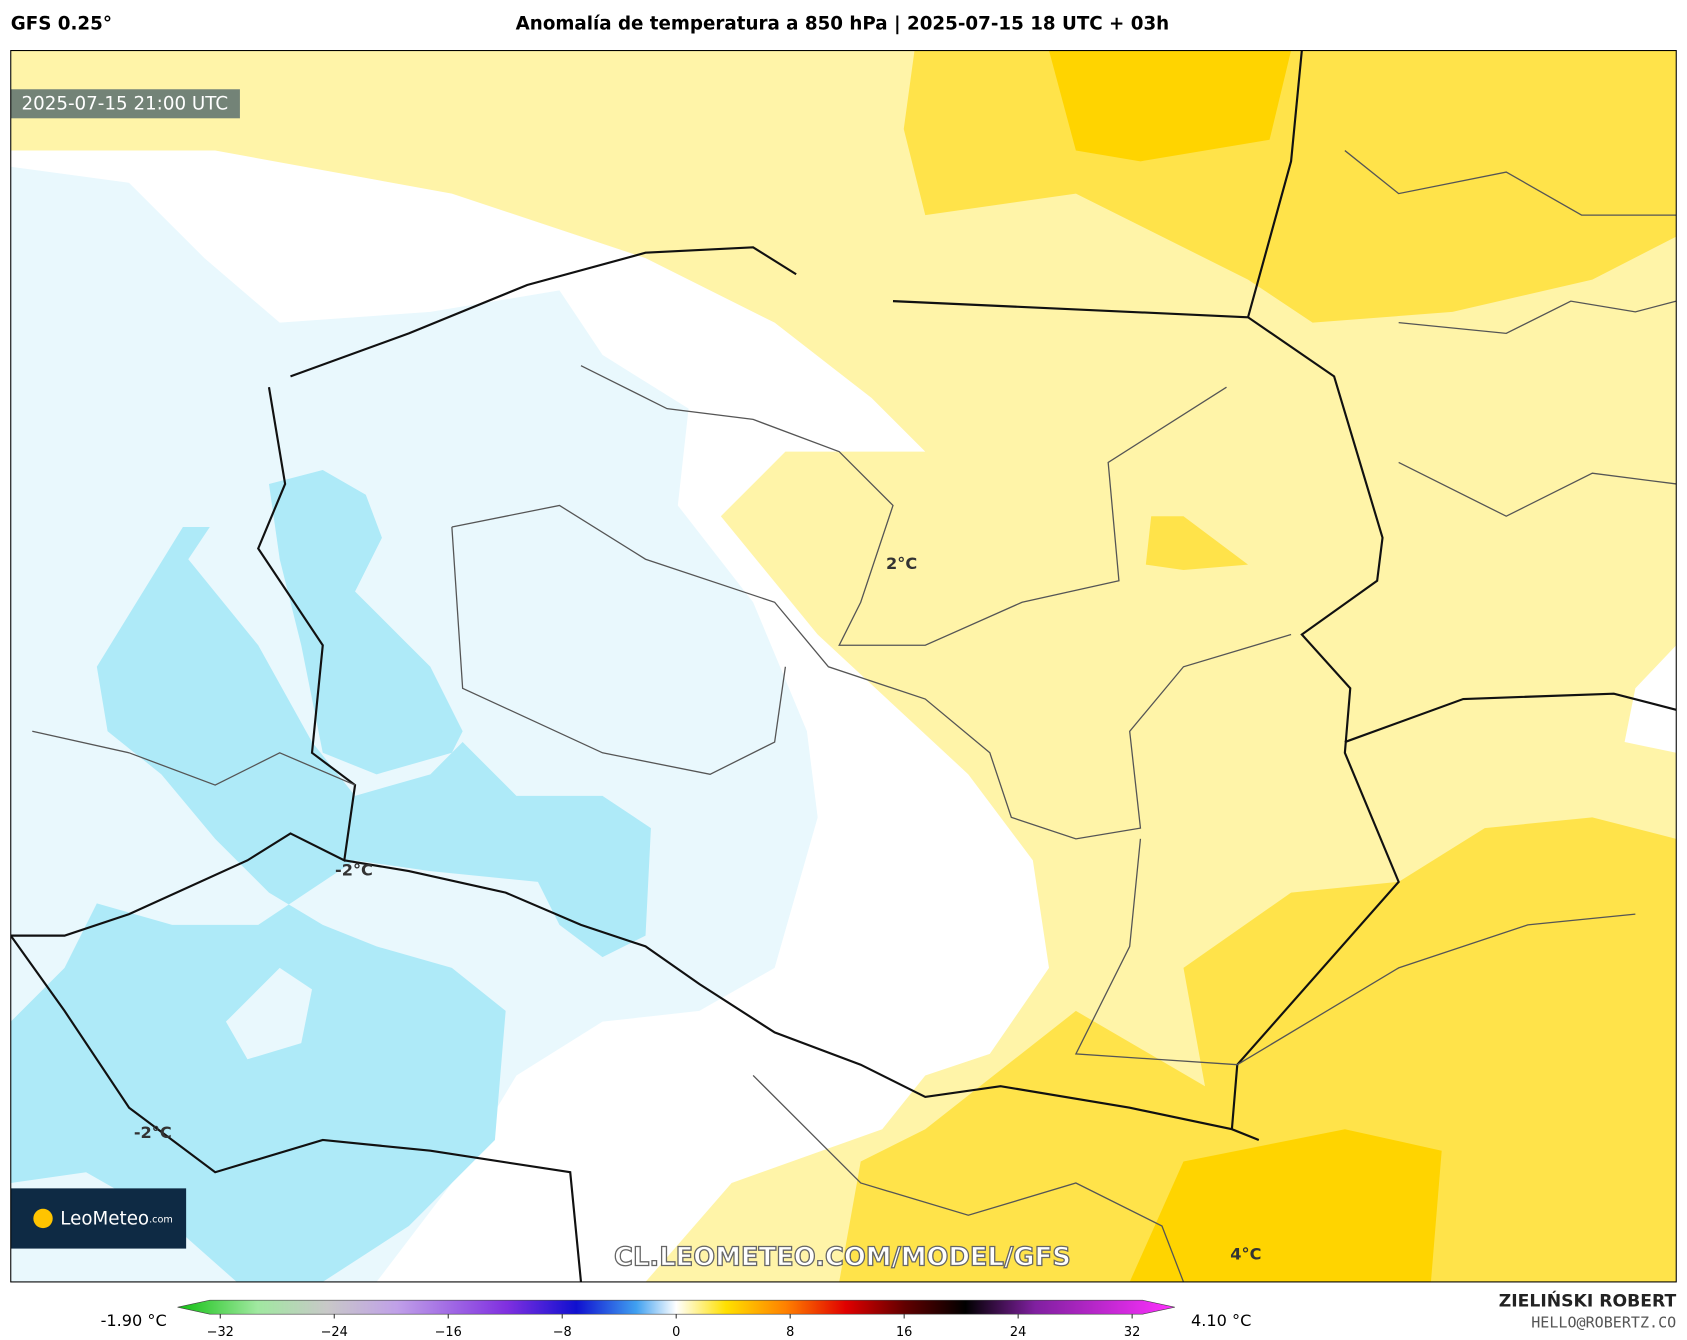  What do you see at coordinates (269, 1013) in the screenshot?
I see `field-light-blue` at bounding box center [269, 1013].